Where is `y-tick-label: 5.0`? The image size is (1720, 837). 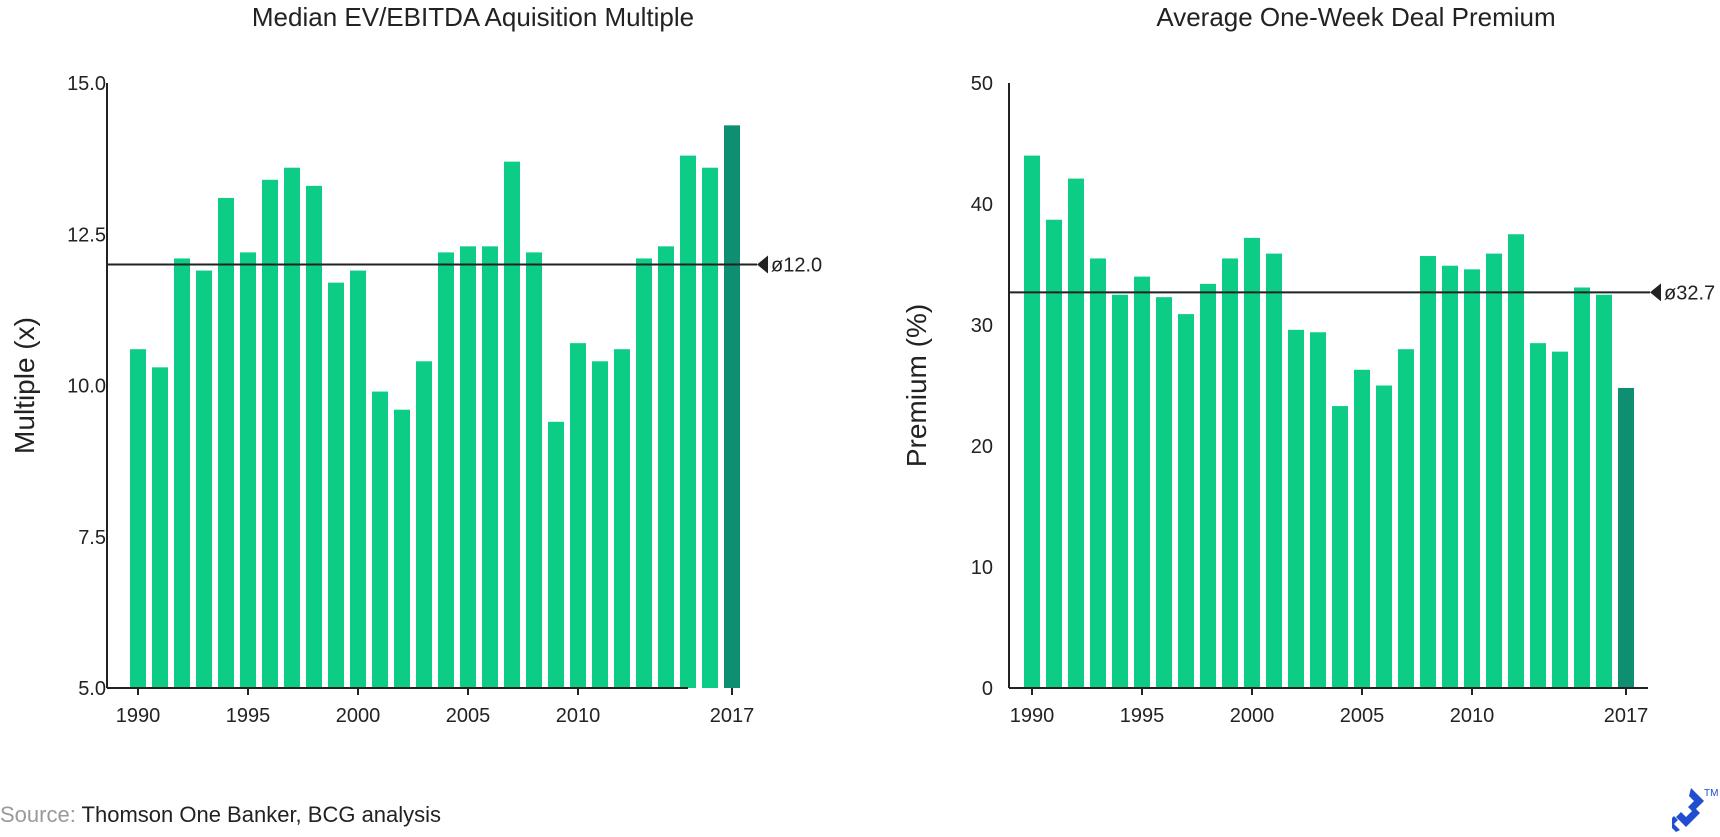 y-tick-label: 5.0 is located at coordinates (92, 689).